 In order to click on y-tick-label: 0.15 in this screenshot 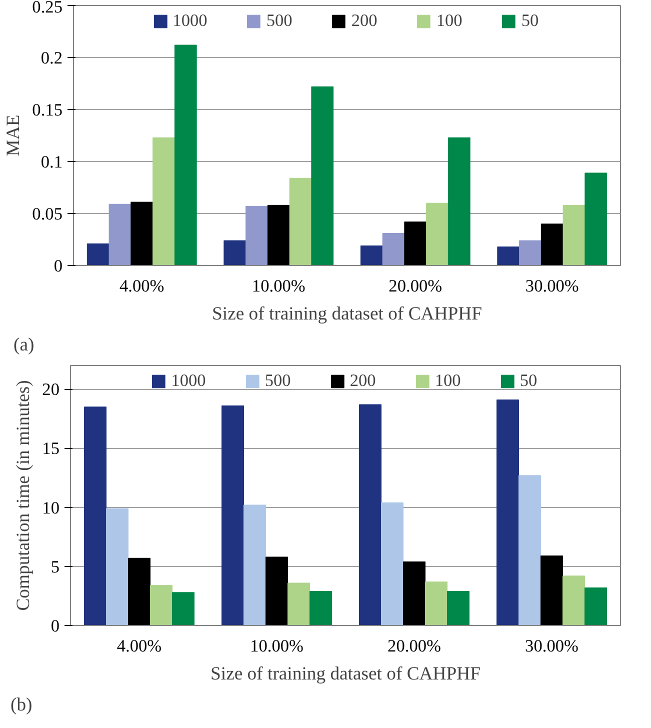, I will do `click(47, 110)`.